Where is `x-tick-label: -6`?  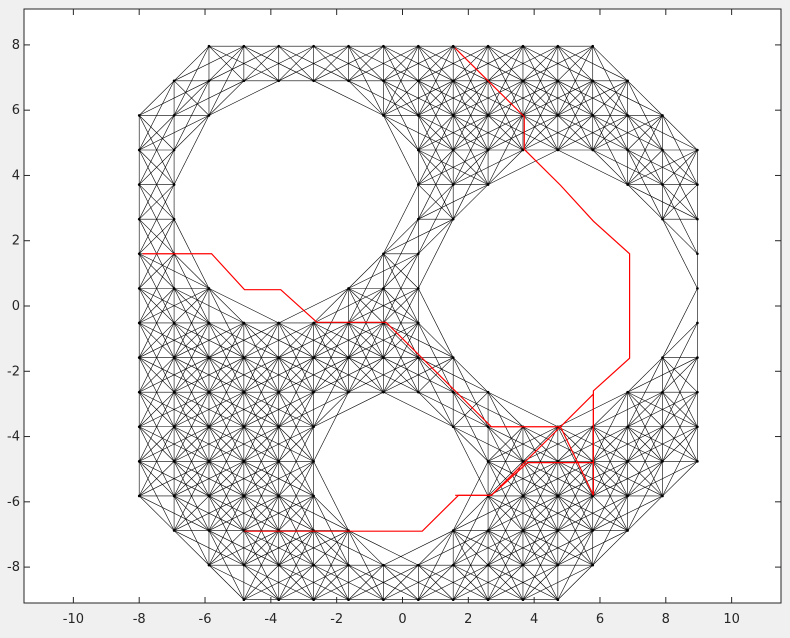 x-tick-label: -6 is located at coordinates (205, 619).